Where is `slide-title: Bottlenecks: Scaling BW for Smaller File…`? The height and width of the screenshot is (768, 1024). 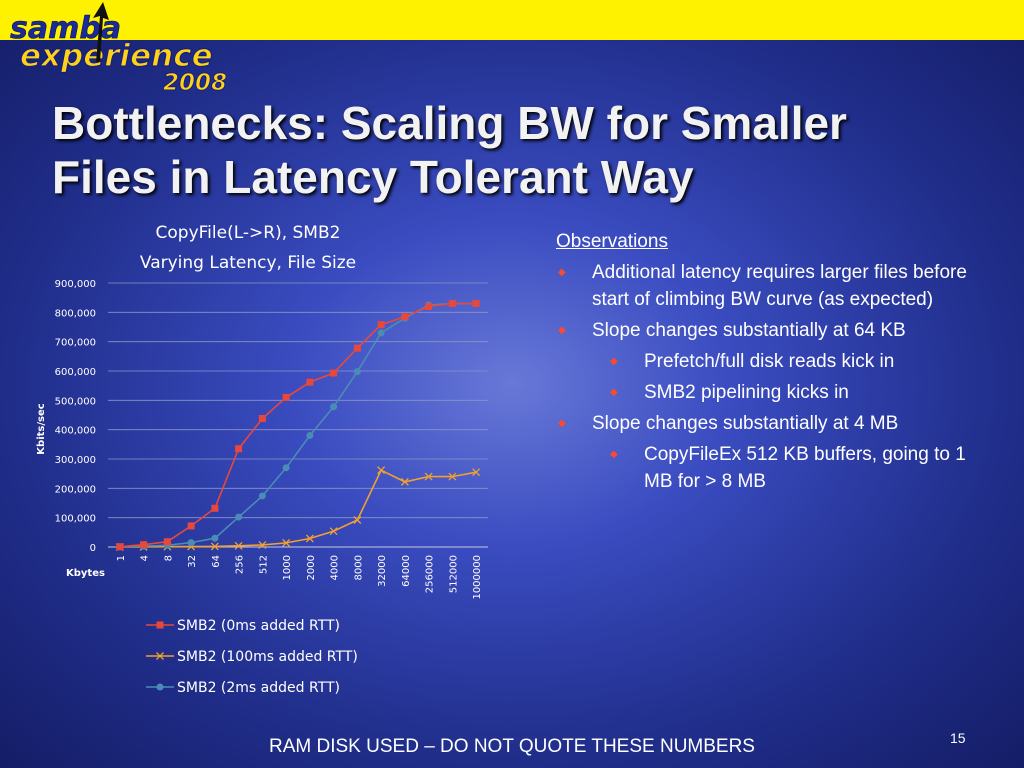
slide-title: Bottlenecks: Scaling BW for Smaller File… is located at coordinates (522, 150).